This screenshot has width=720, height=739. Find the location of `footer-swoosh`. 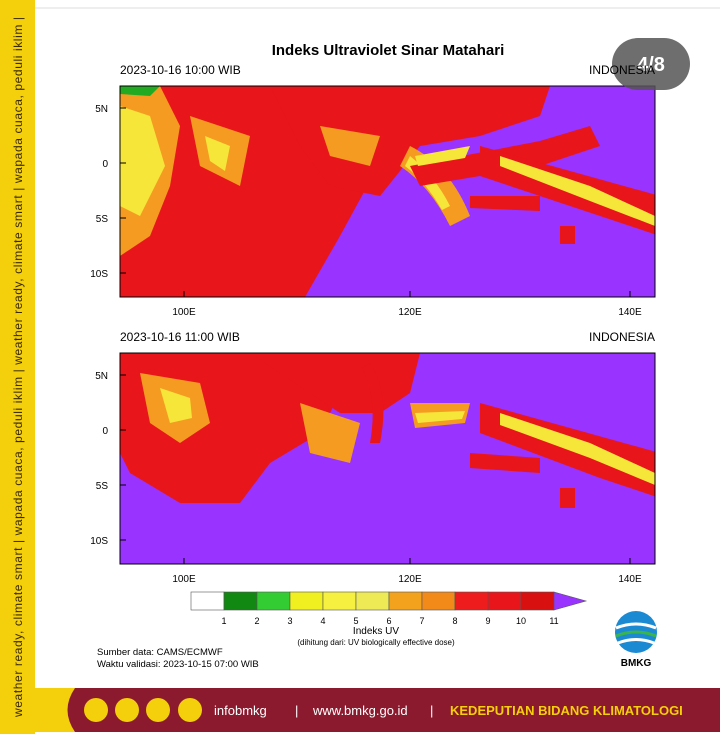

footer-swoosh is located at coordinates (55, 710).